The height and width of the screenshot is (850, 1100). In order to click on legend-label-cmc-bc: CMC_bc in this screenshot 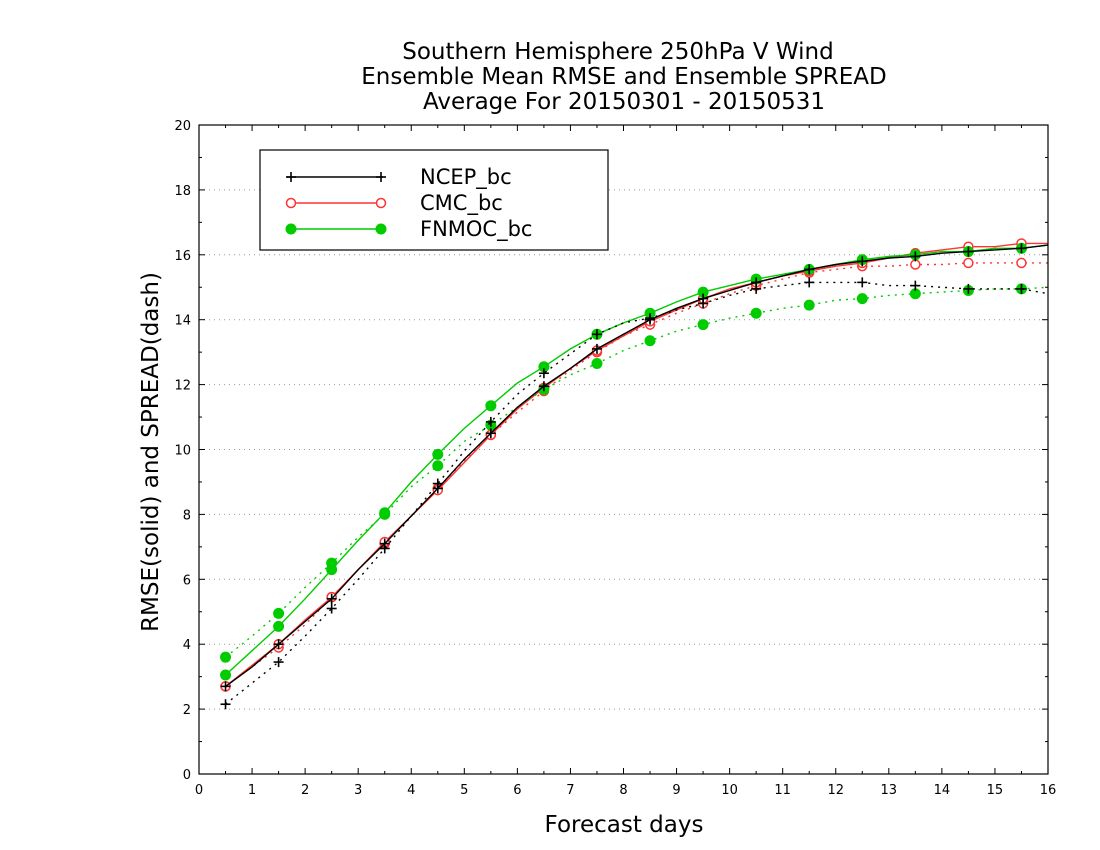, I will do `click(461, 203)`.